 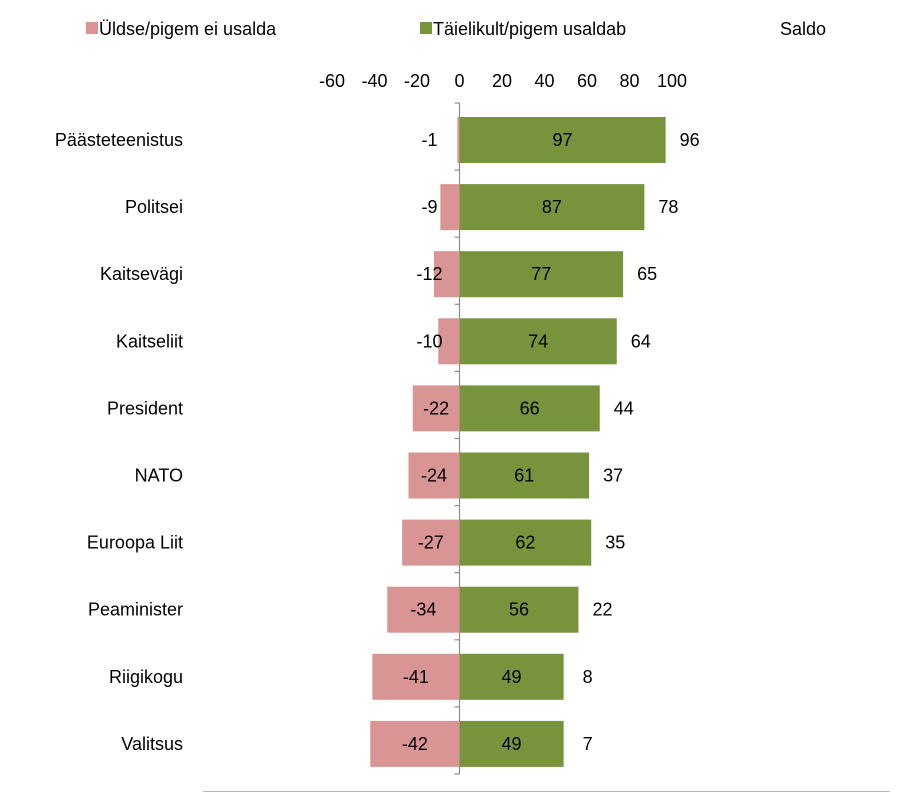 What do you see at coordinates (459, 81) in the screenshot?
I see `x-tick-label: 0` at bounding box center [459, 81].